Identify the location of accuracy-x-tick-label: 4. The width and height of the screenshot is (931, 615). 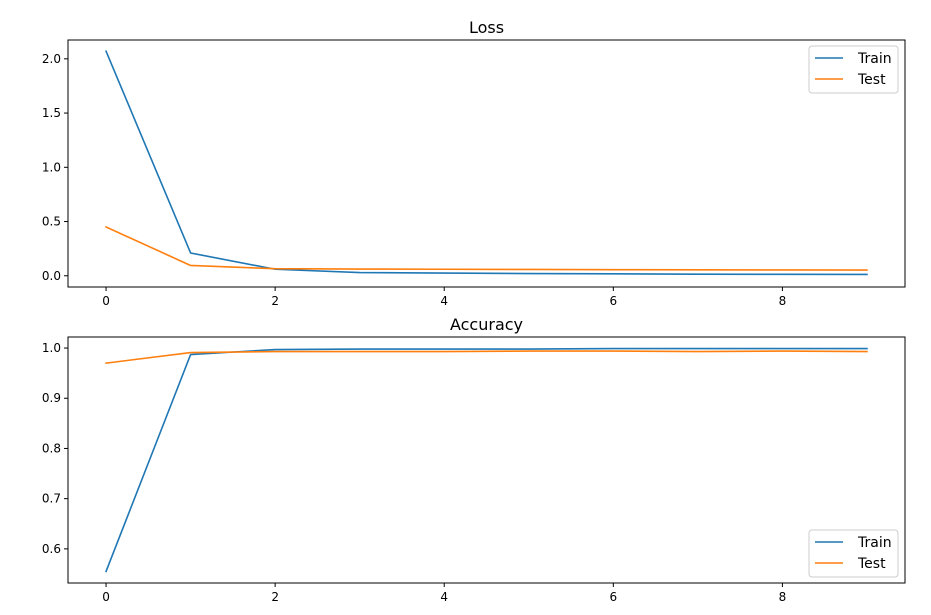
(444, 597).